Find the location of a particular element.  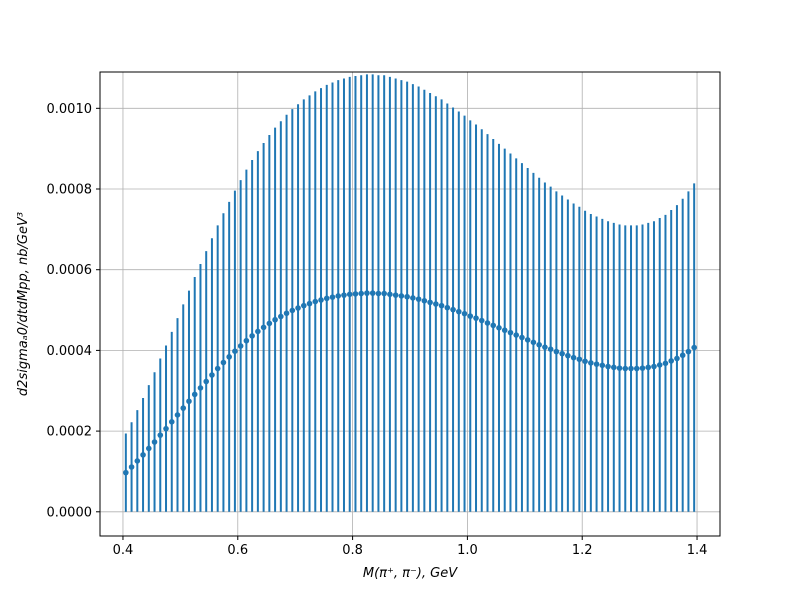

x-tick-label: 0.8 is located at coordinates (352, 550).